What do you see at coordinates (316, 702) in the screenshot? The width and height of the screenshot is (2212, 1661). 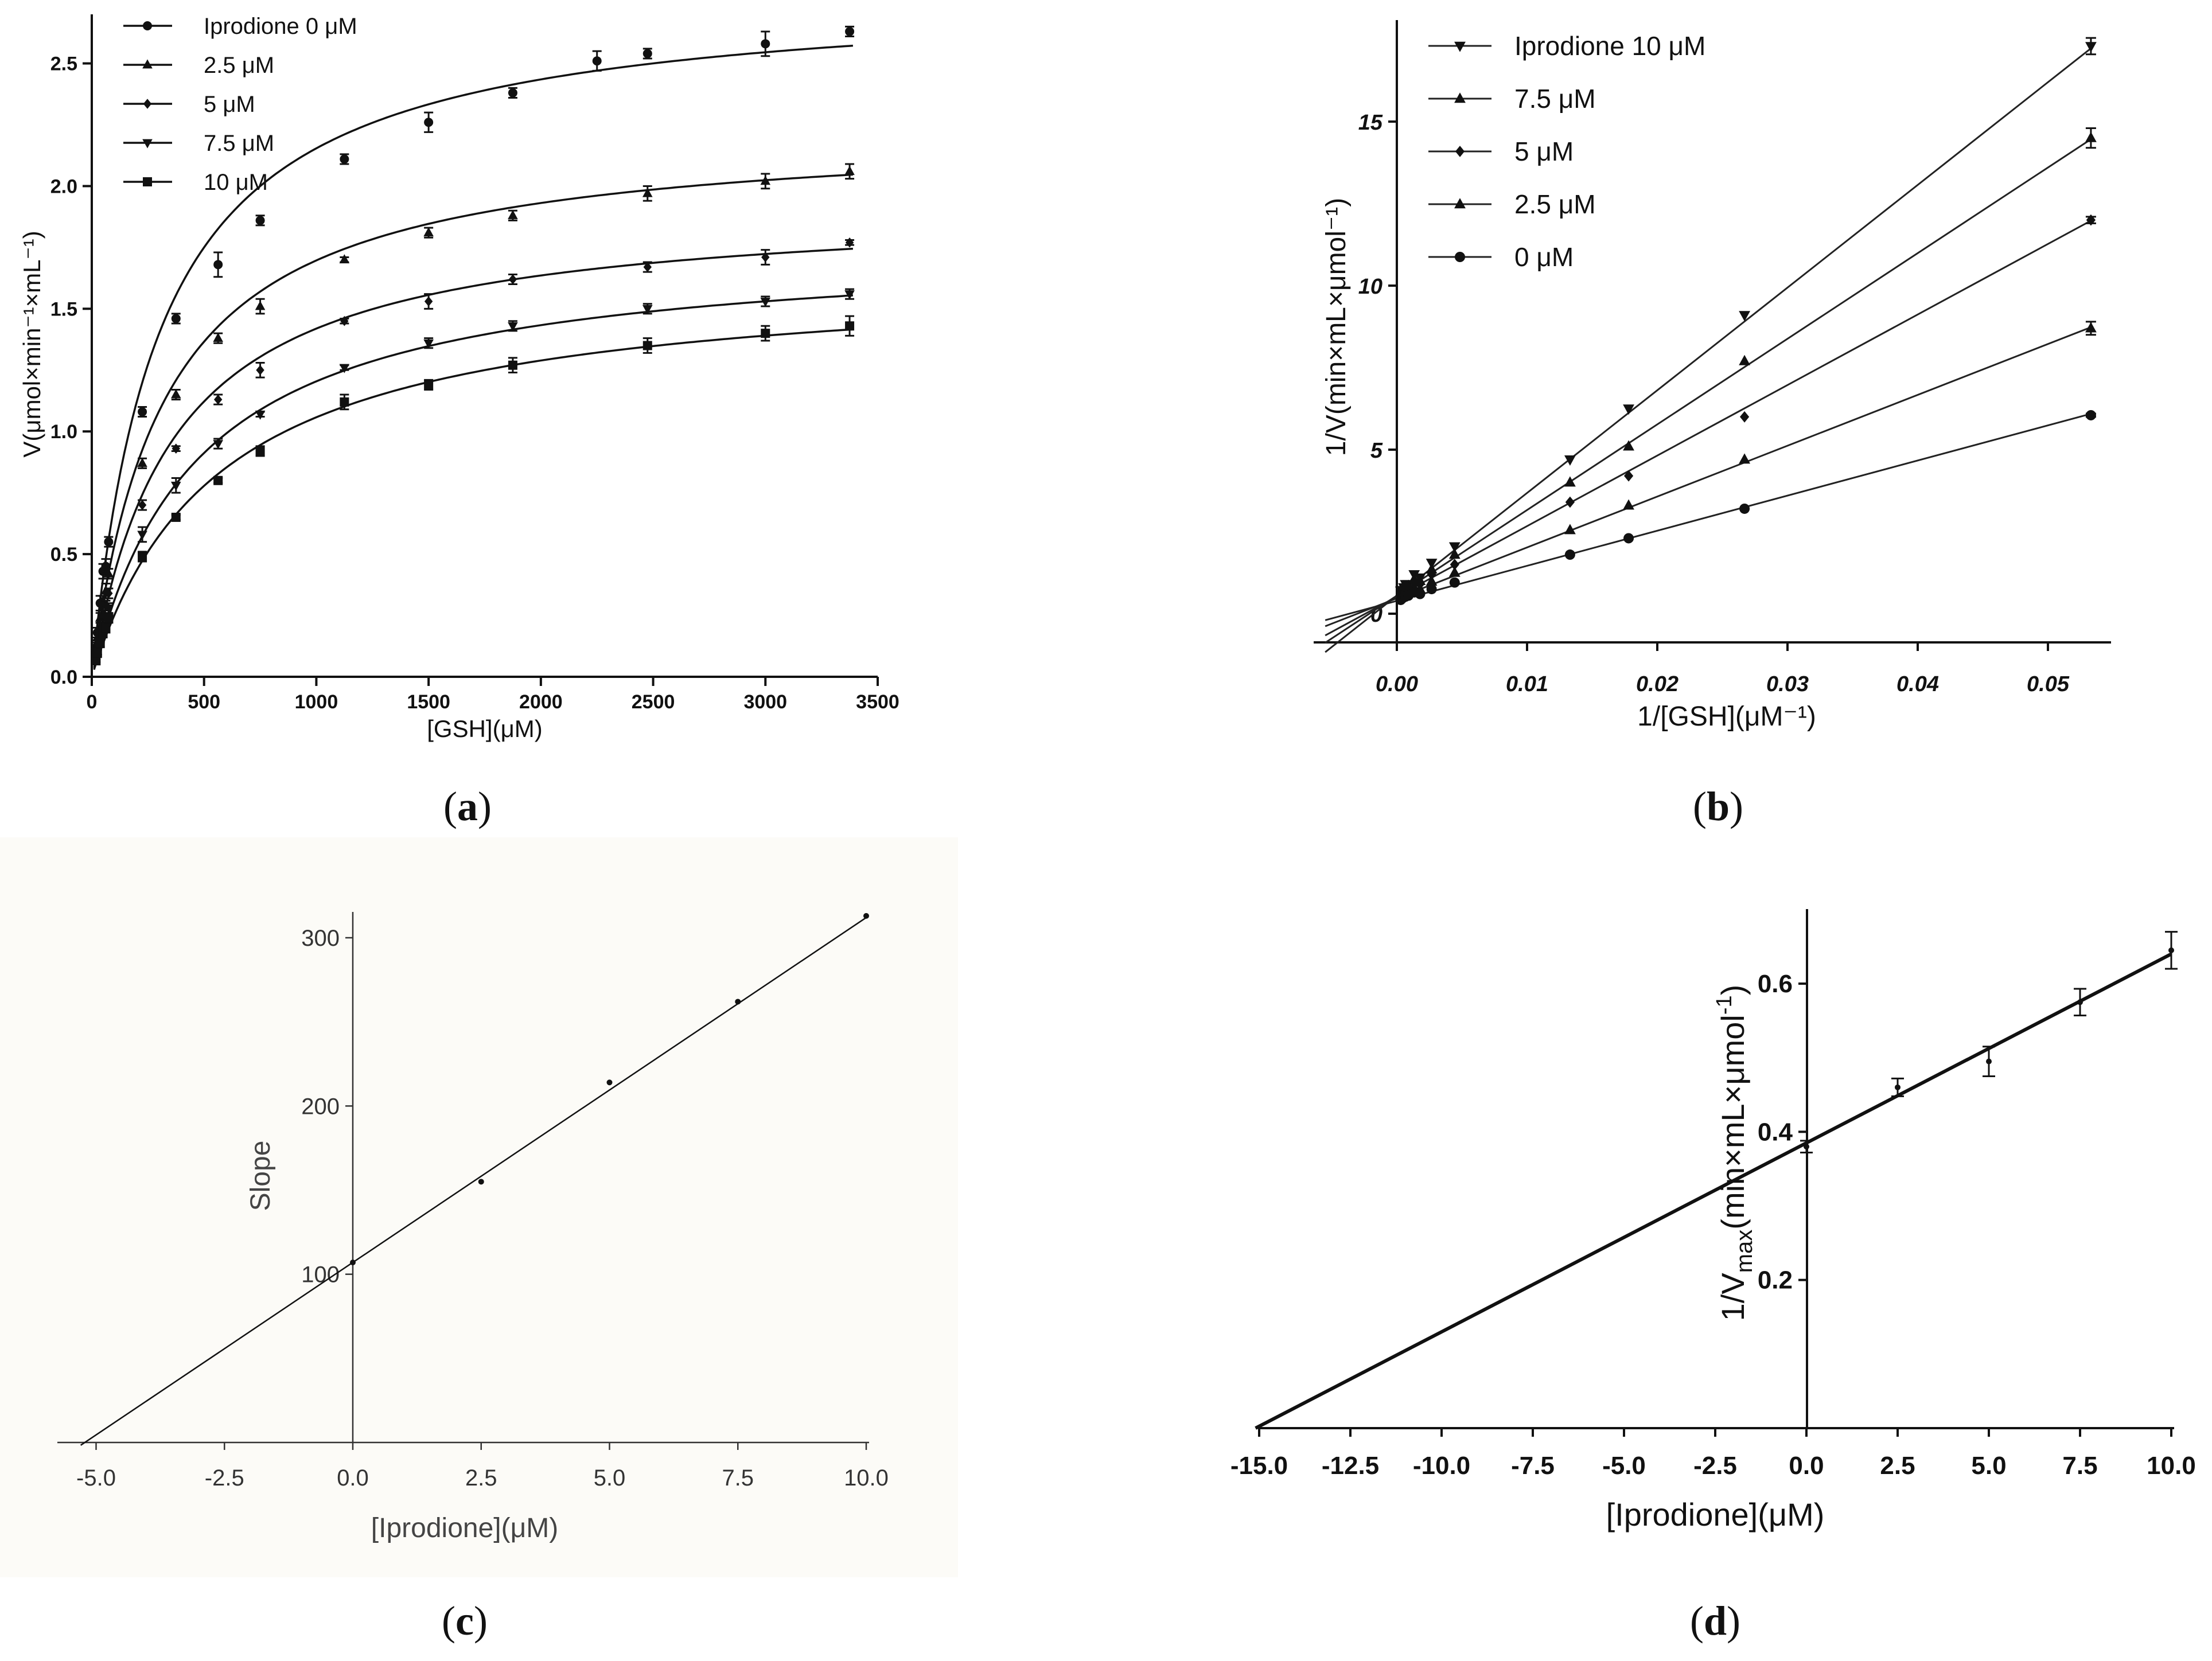 I see `panel-a-x-tick-label: 1000` at bounding box center [316, 702].